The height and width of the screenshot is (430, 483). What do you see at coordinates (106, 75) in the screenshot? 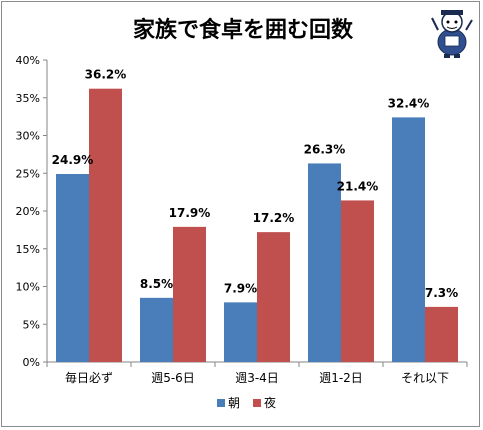
I see `data-label: 36.2%` at bounding box center [106, 75].